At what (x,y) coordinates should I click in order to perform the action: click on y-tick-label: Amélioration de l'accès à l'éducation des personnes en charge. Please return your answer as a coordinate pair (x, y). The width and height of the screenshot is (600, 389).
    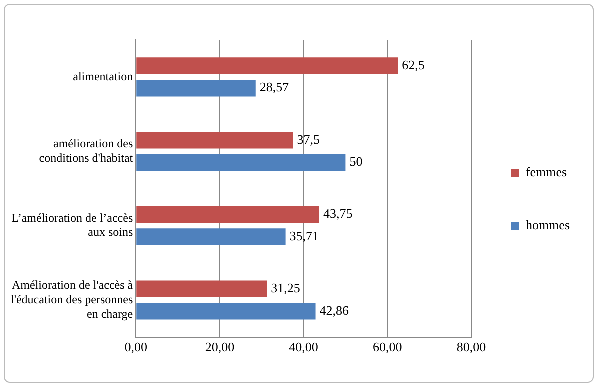
    Looking at the image, I should click on (72, 299).